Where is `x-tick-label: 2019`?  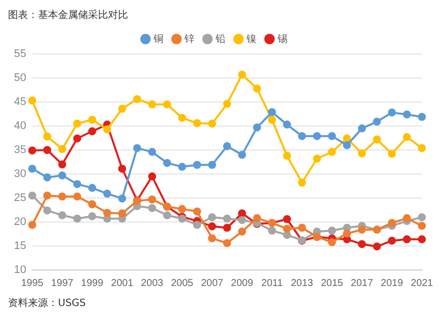
x-tick-label: 2019 is located at coordinates (392, 283).